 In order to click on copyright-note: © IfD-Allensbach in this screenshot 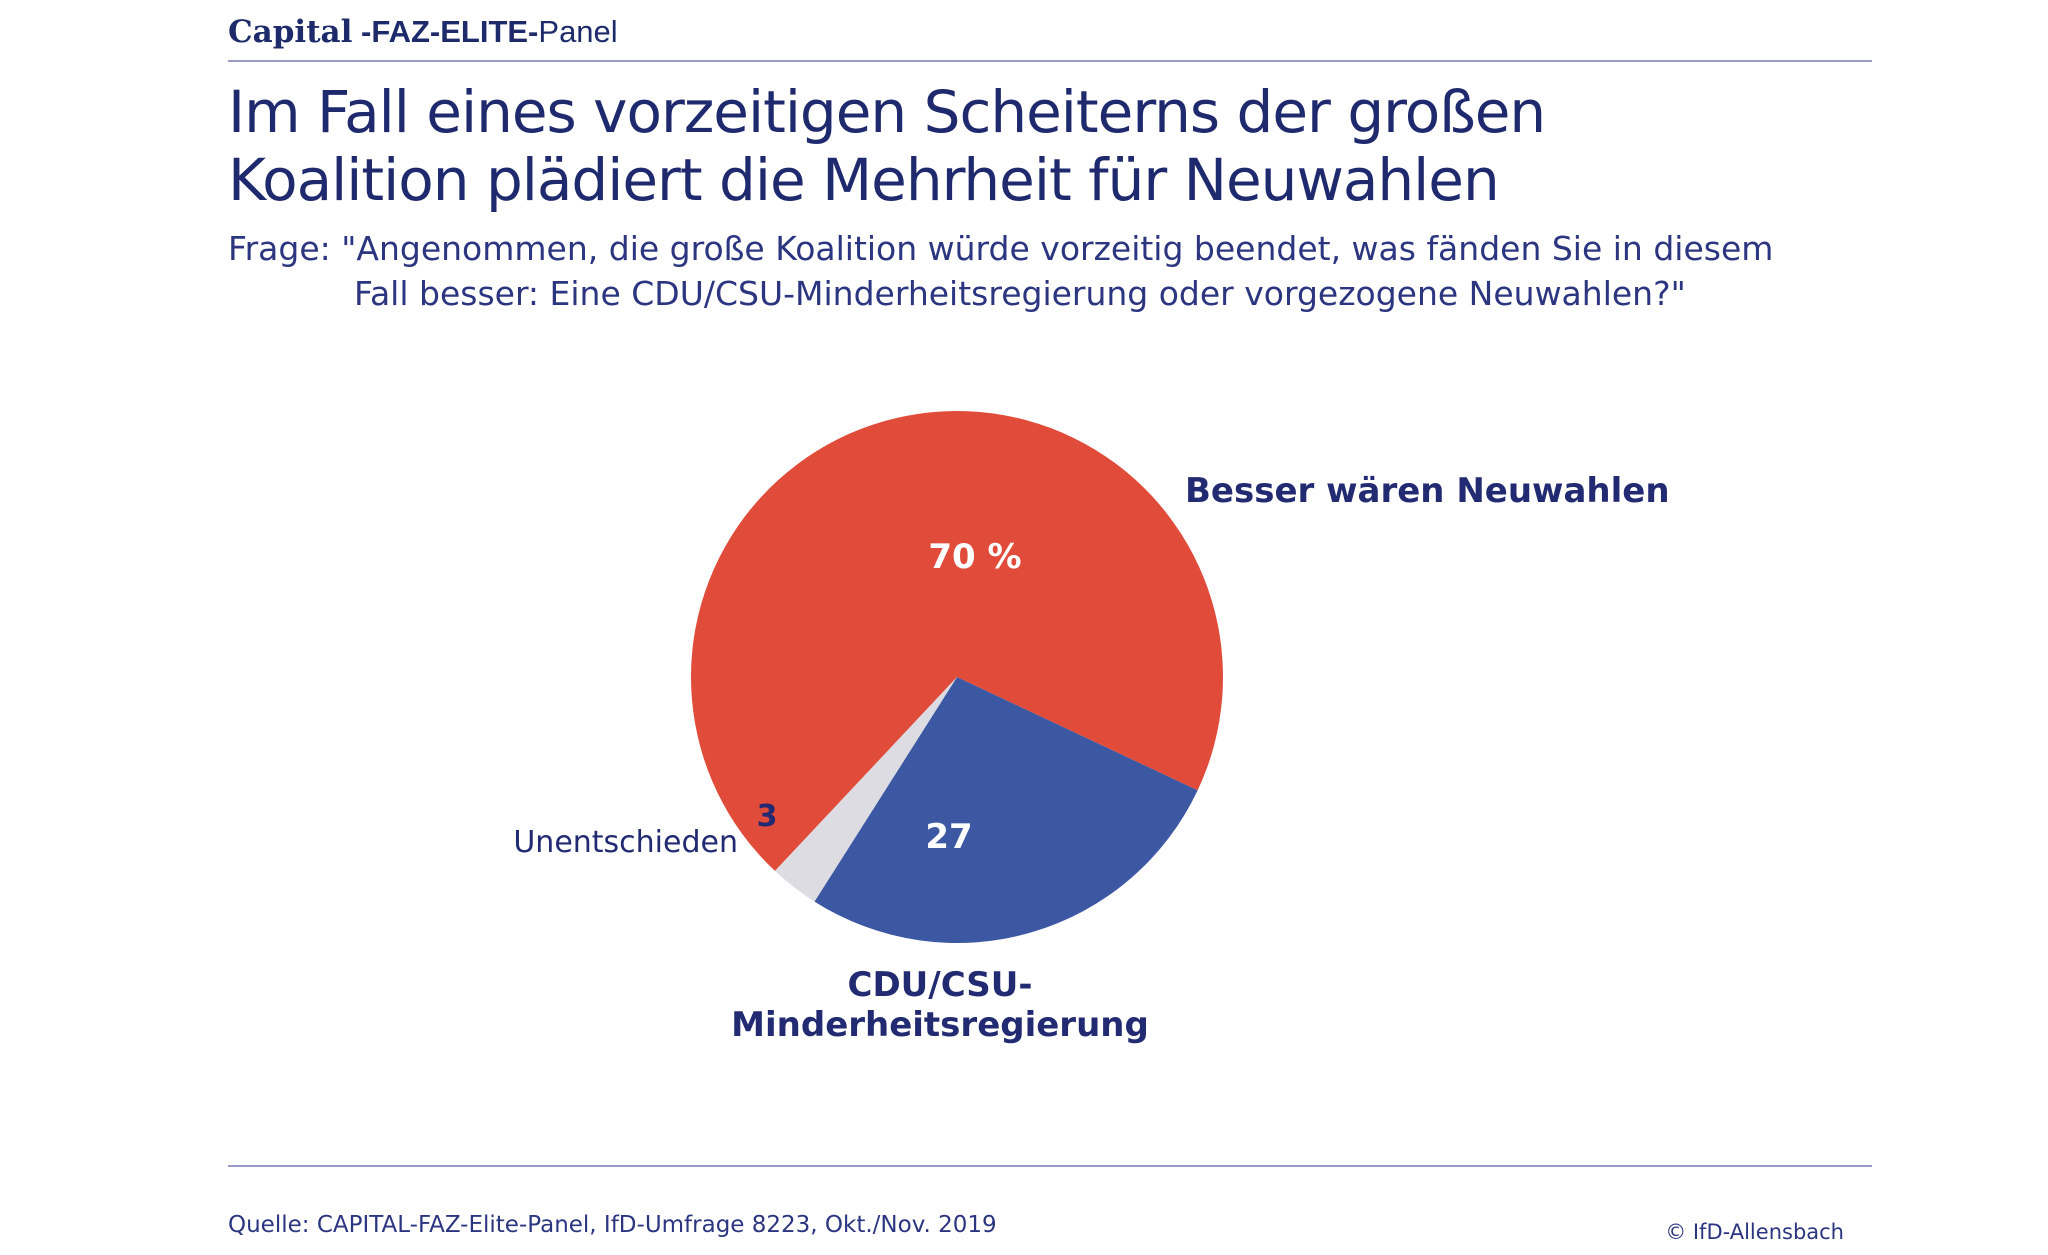, I will do `click(1754, 1232)`.